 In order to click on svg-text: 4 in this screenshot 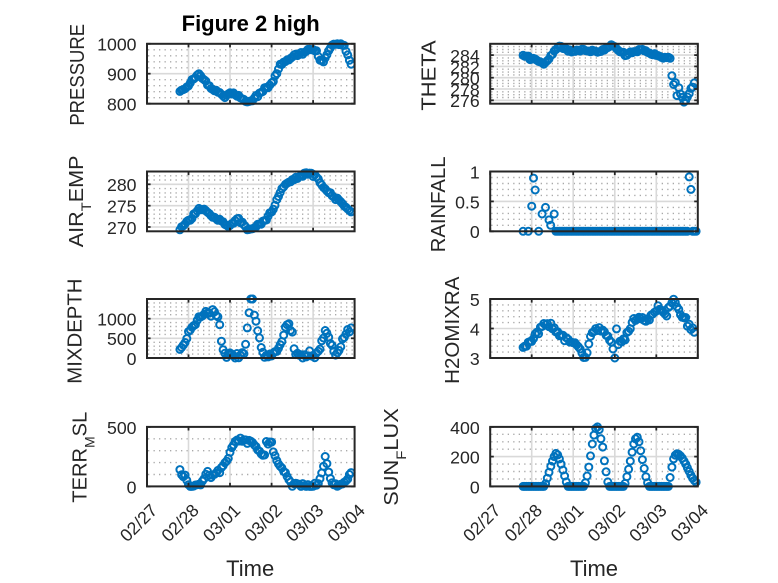, I will do `click(475, 329)`.